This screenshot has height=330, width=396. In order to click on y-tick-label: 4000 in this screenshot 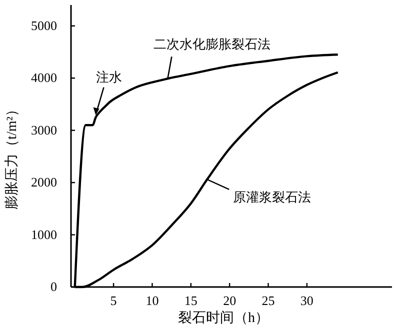, I will do `click(44, 78)`.